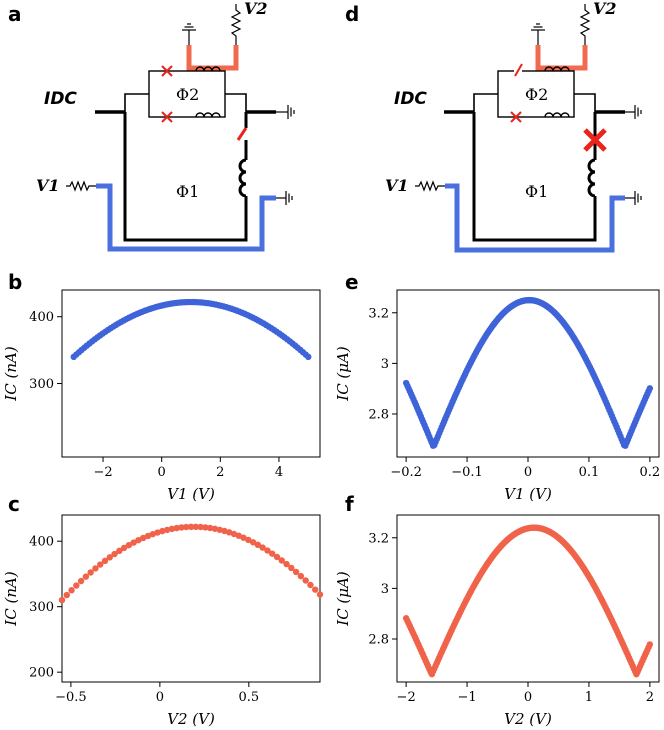 Image resolution: width=664 pixels, height=730 pixels. What do you see at coordinates (41, 673) in the screenshot?
I see `y-tick-label: 200` at bounding box center [41, 673].